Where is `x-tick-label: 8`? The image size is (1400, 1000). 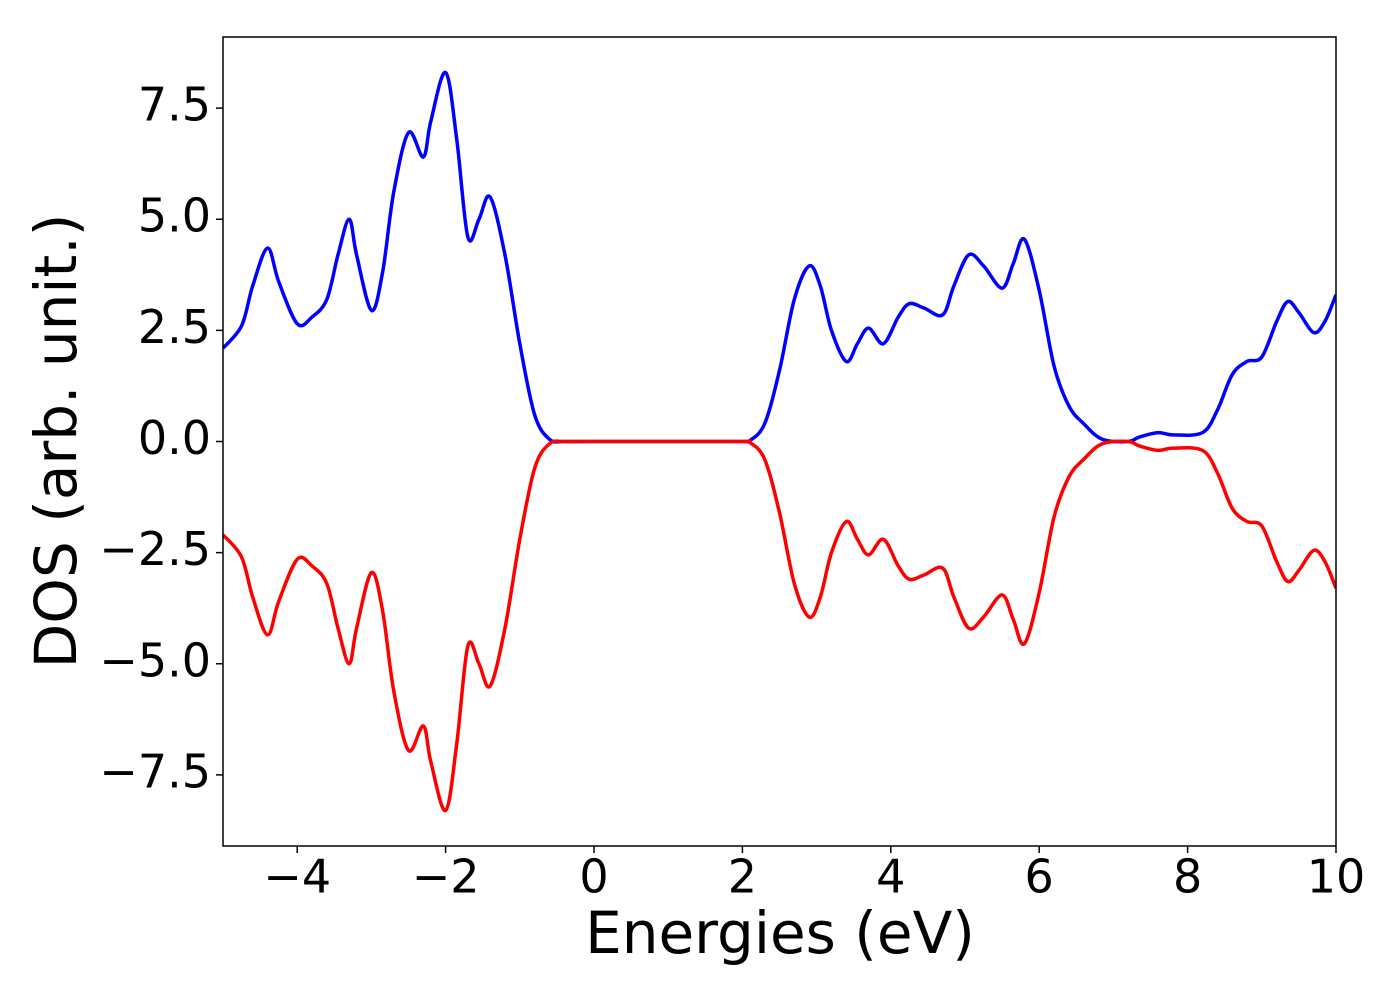 x-tick-label: 8 is located at coordinates (1187, 877).